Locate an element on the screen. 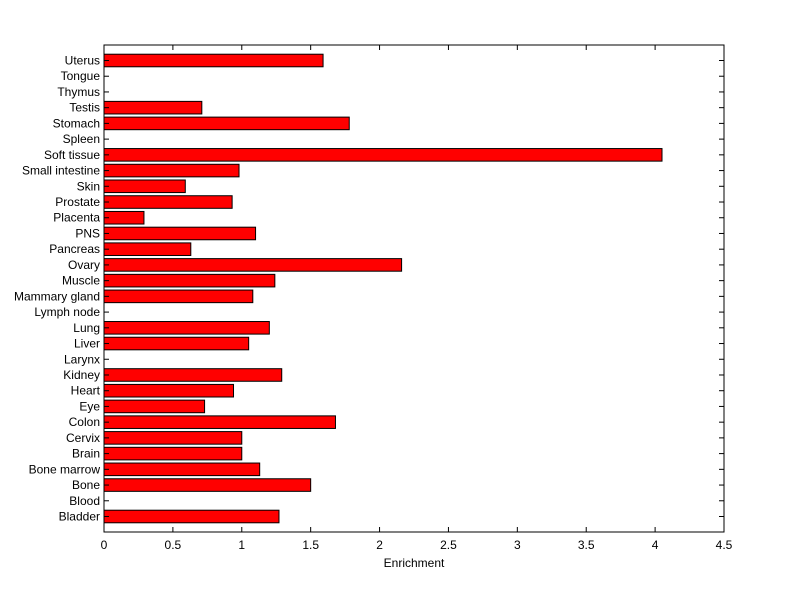 This screenshot has height=604, width=800. y-tick-label: Colon is located at coordinates (84, 422).